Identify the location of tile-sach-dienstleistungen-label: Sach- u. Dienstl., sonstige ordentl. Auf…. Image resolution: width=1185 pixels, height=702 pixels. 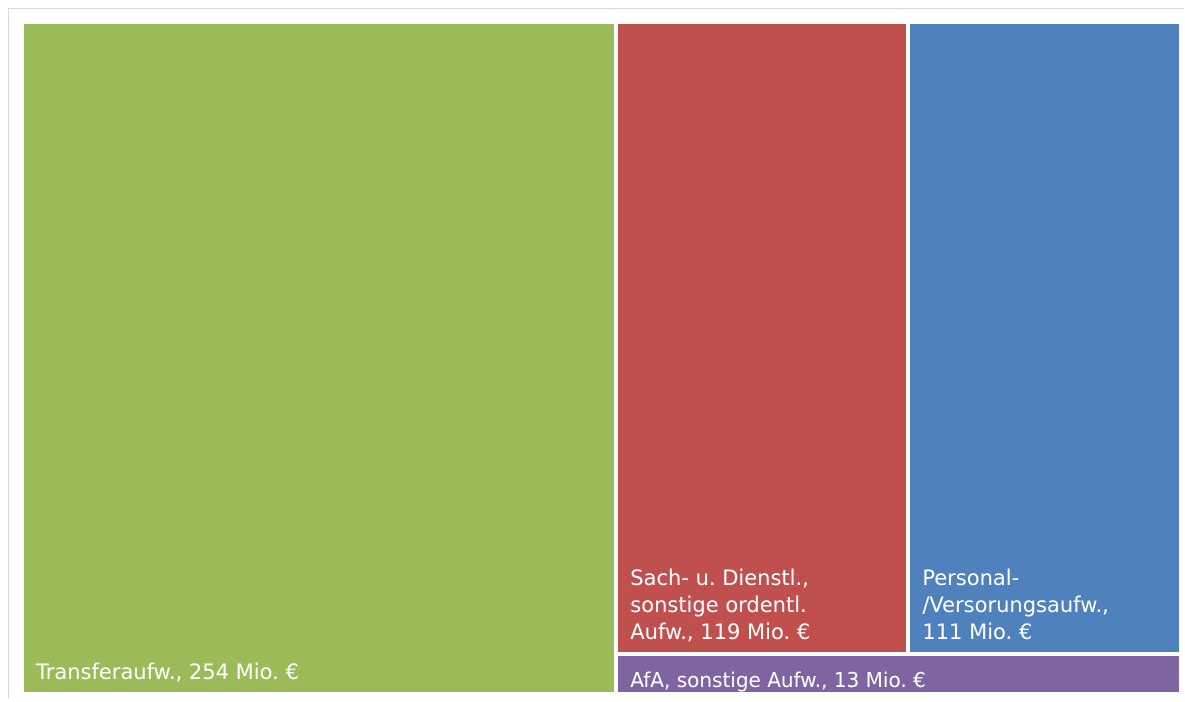
(720, 605).